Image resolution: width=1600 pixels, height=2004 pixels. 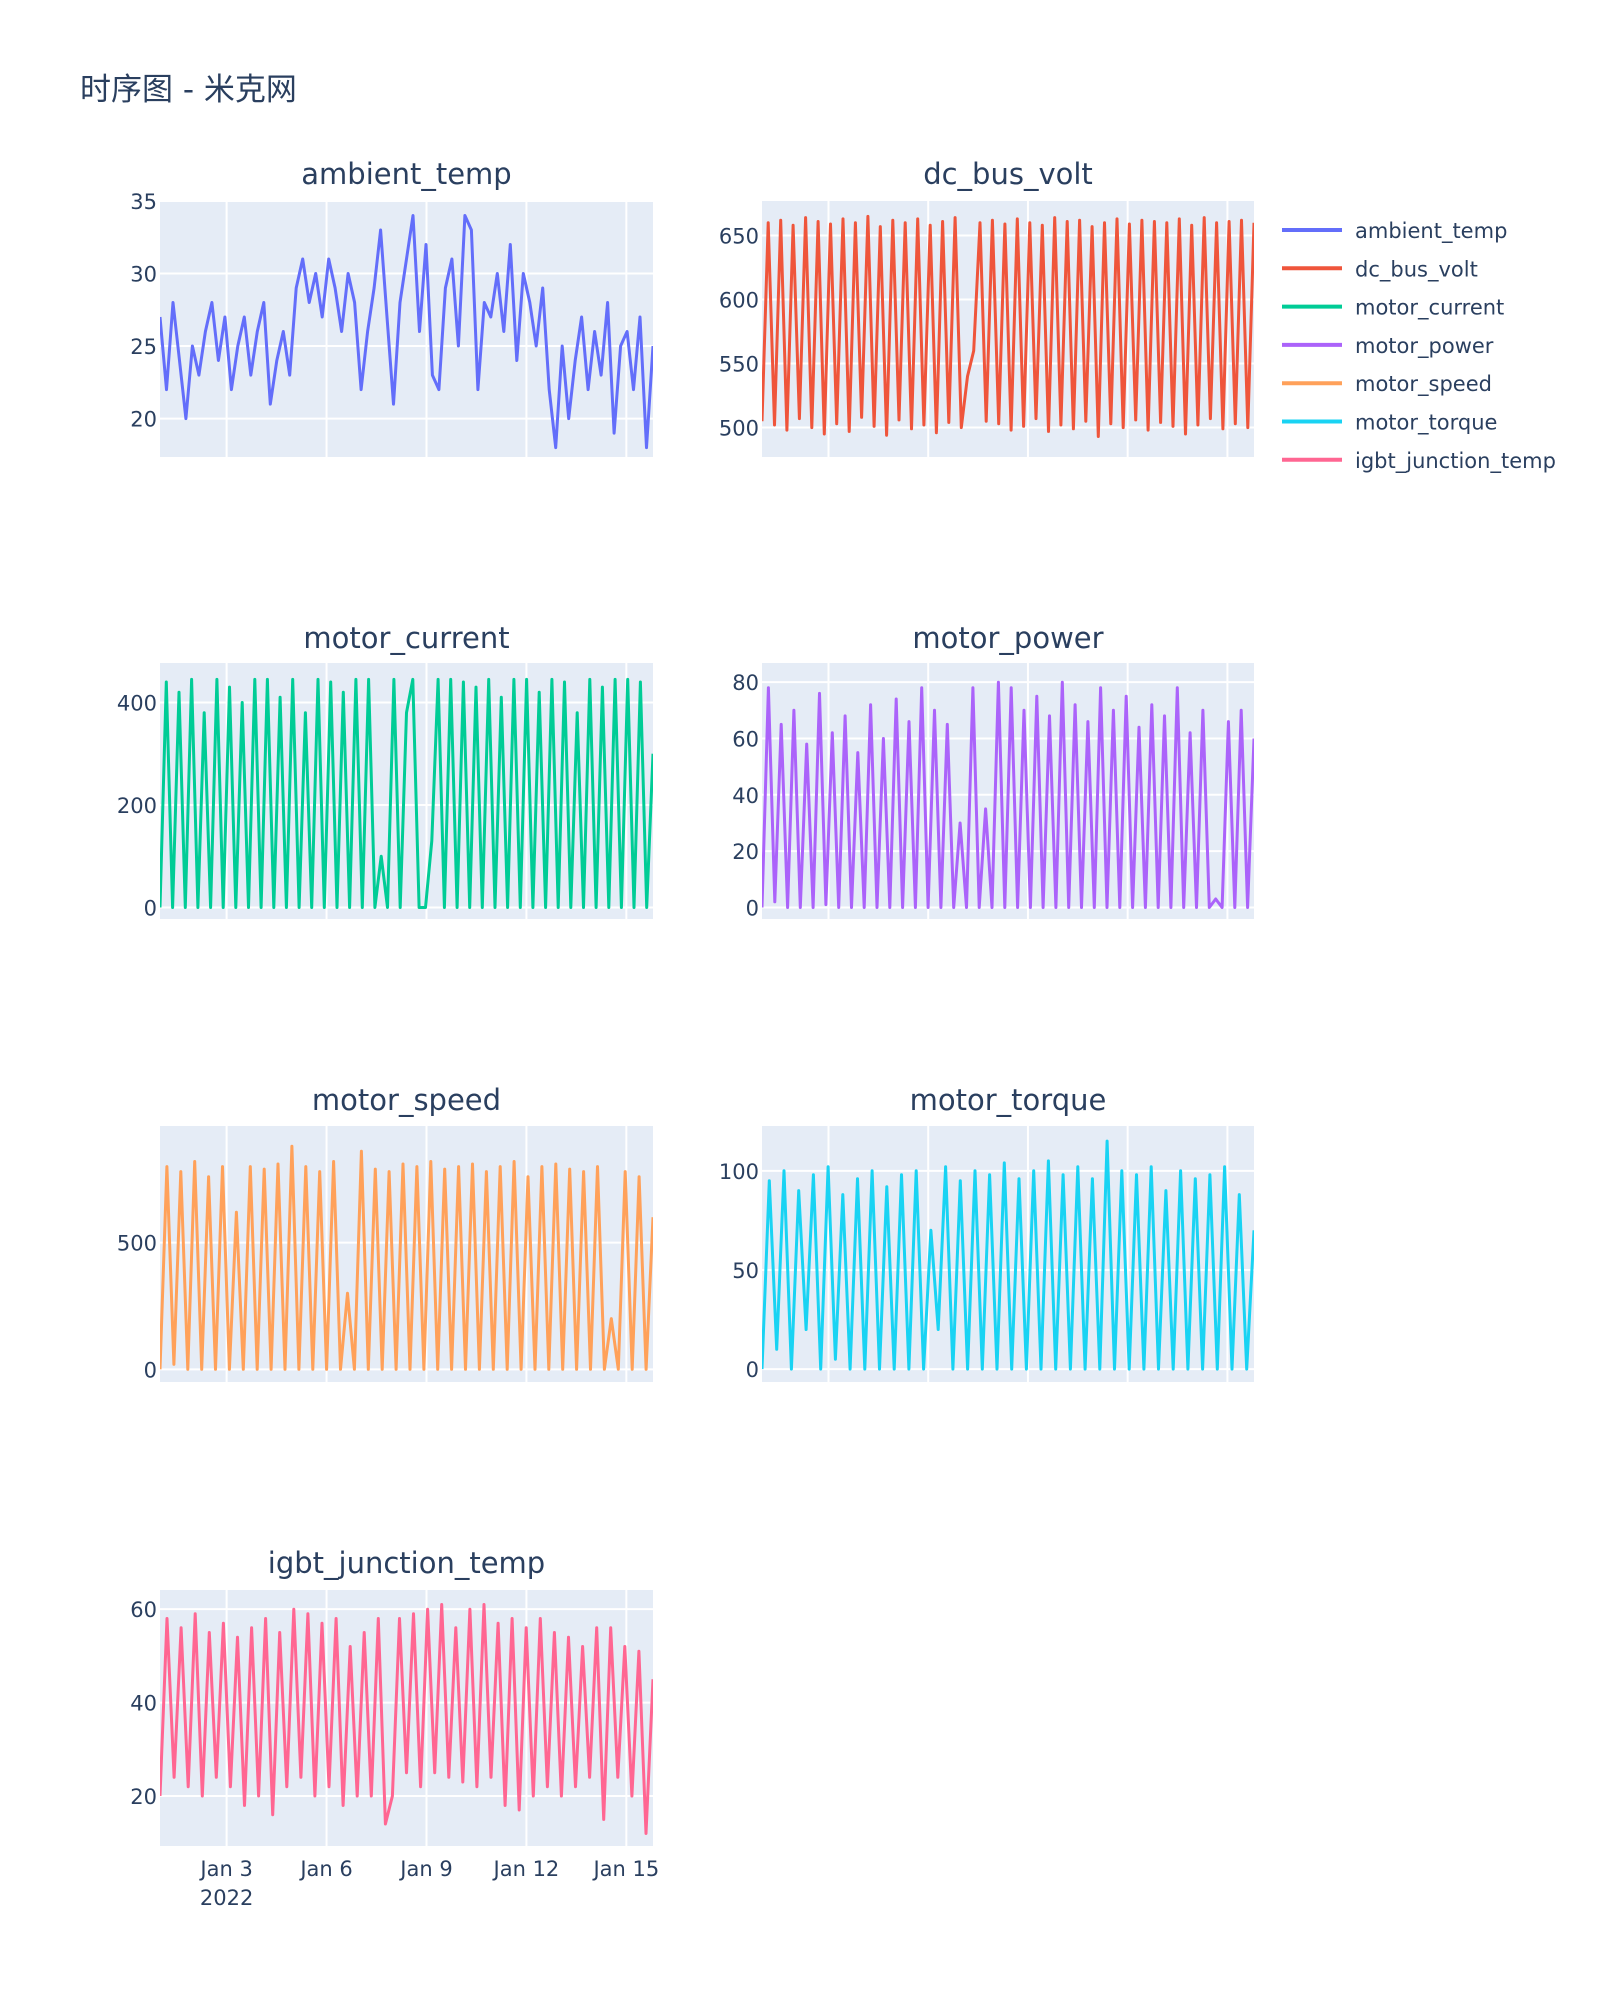 I want to click on x-tick-label: Jan 9, so click(x=425, y=1869).